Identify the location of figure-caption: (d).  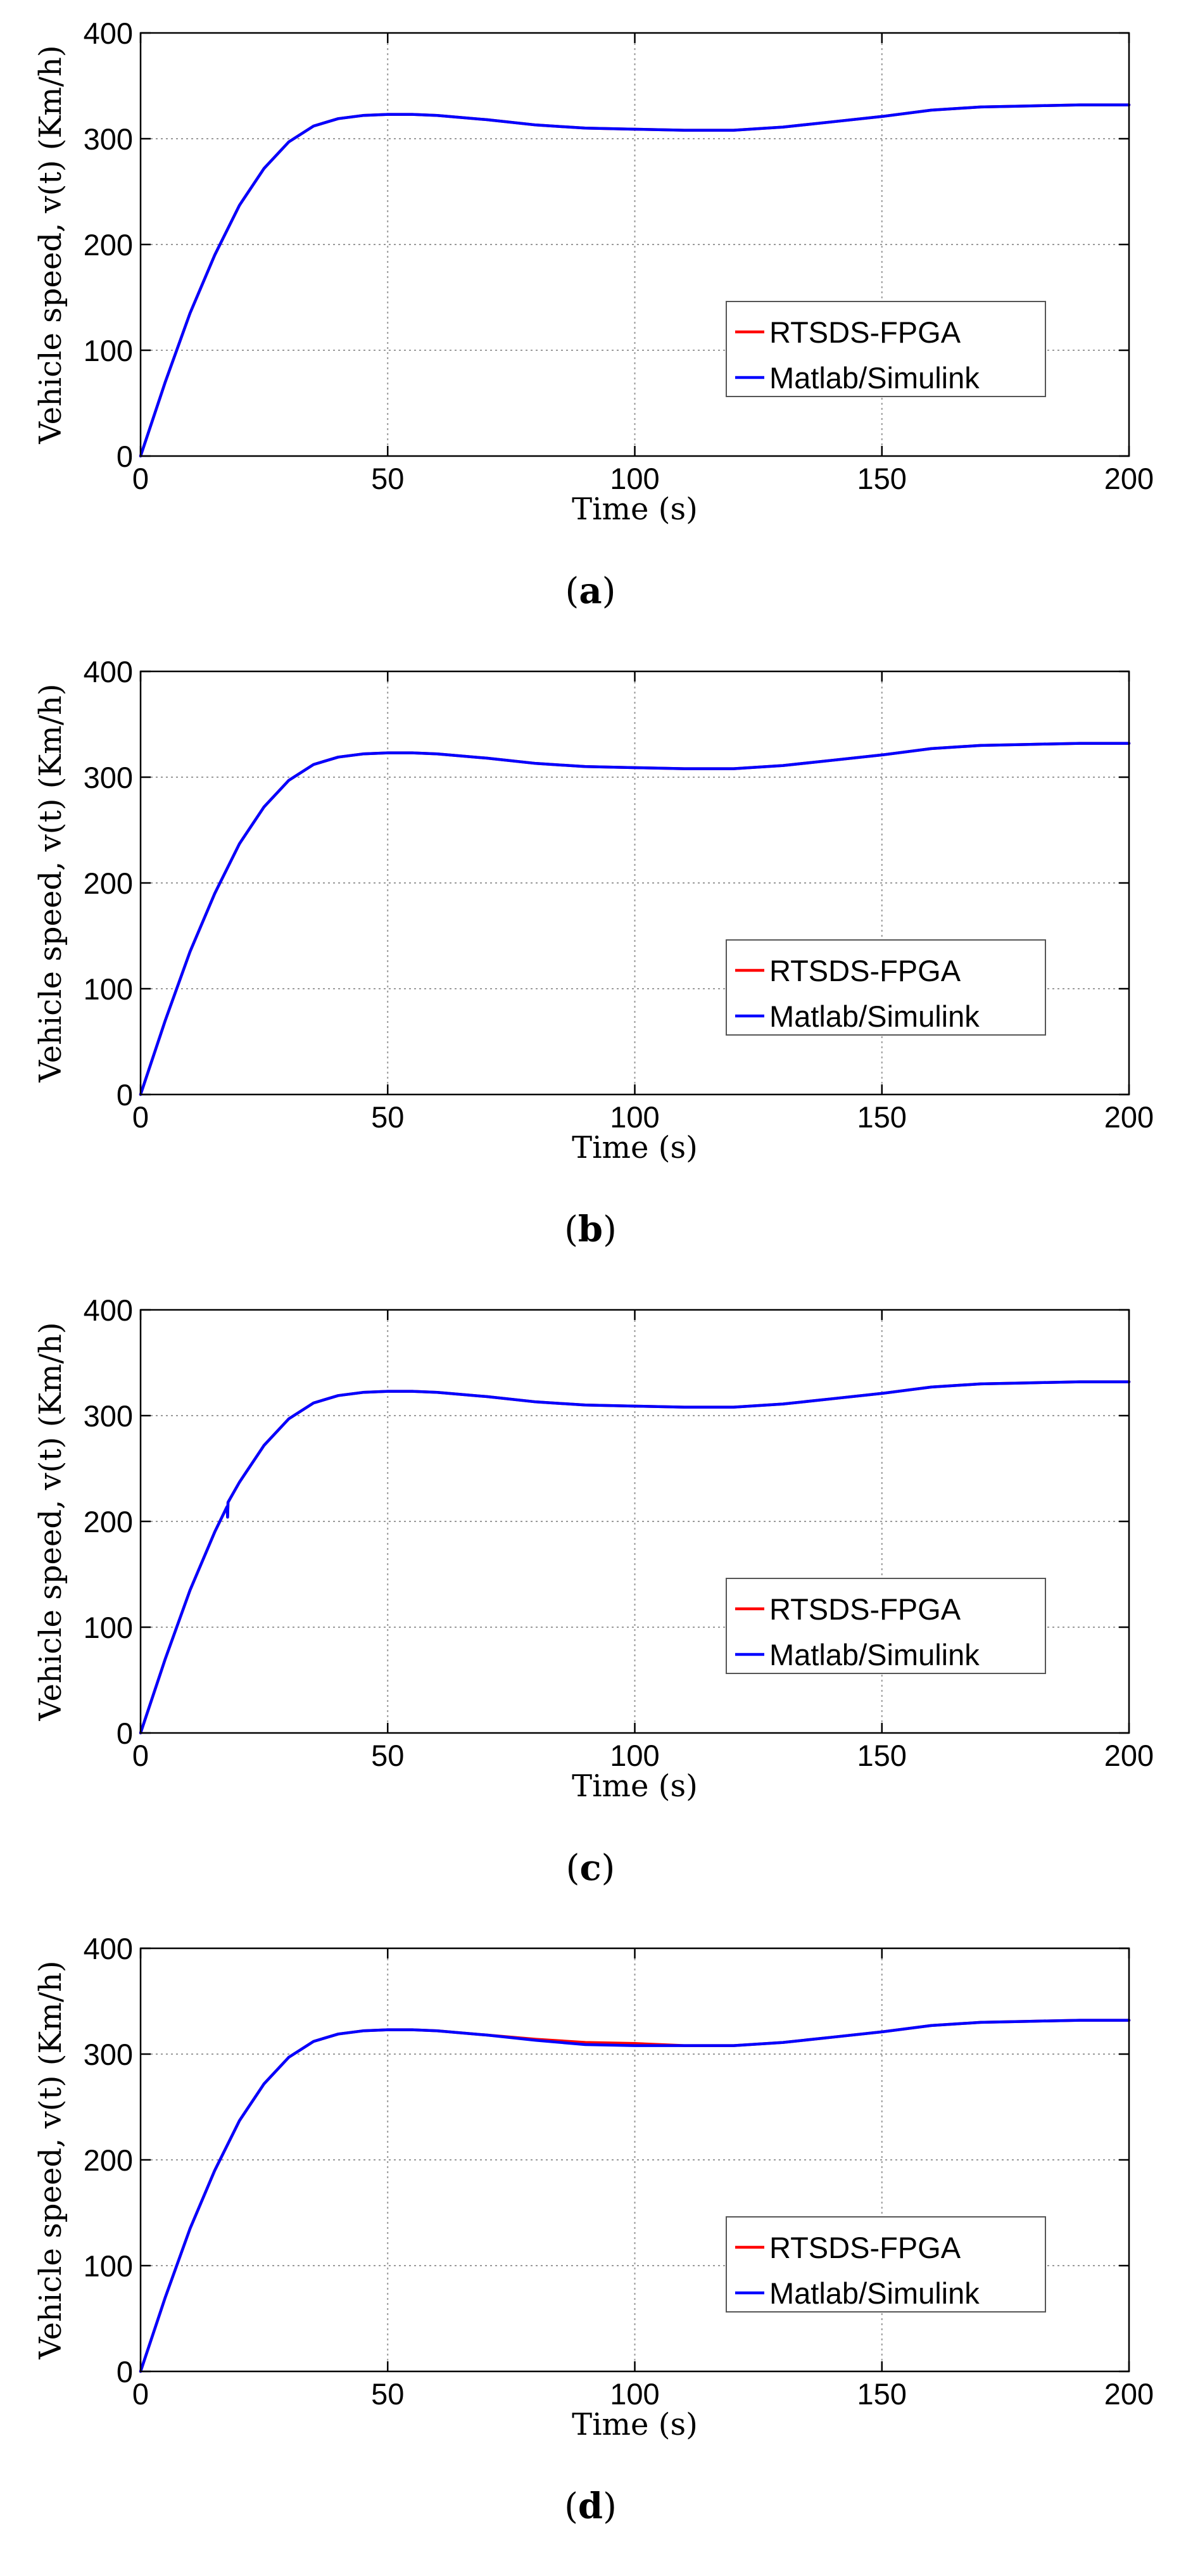
(590, 2506).